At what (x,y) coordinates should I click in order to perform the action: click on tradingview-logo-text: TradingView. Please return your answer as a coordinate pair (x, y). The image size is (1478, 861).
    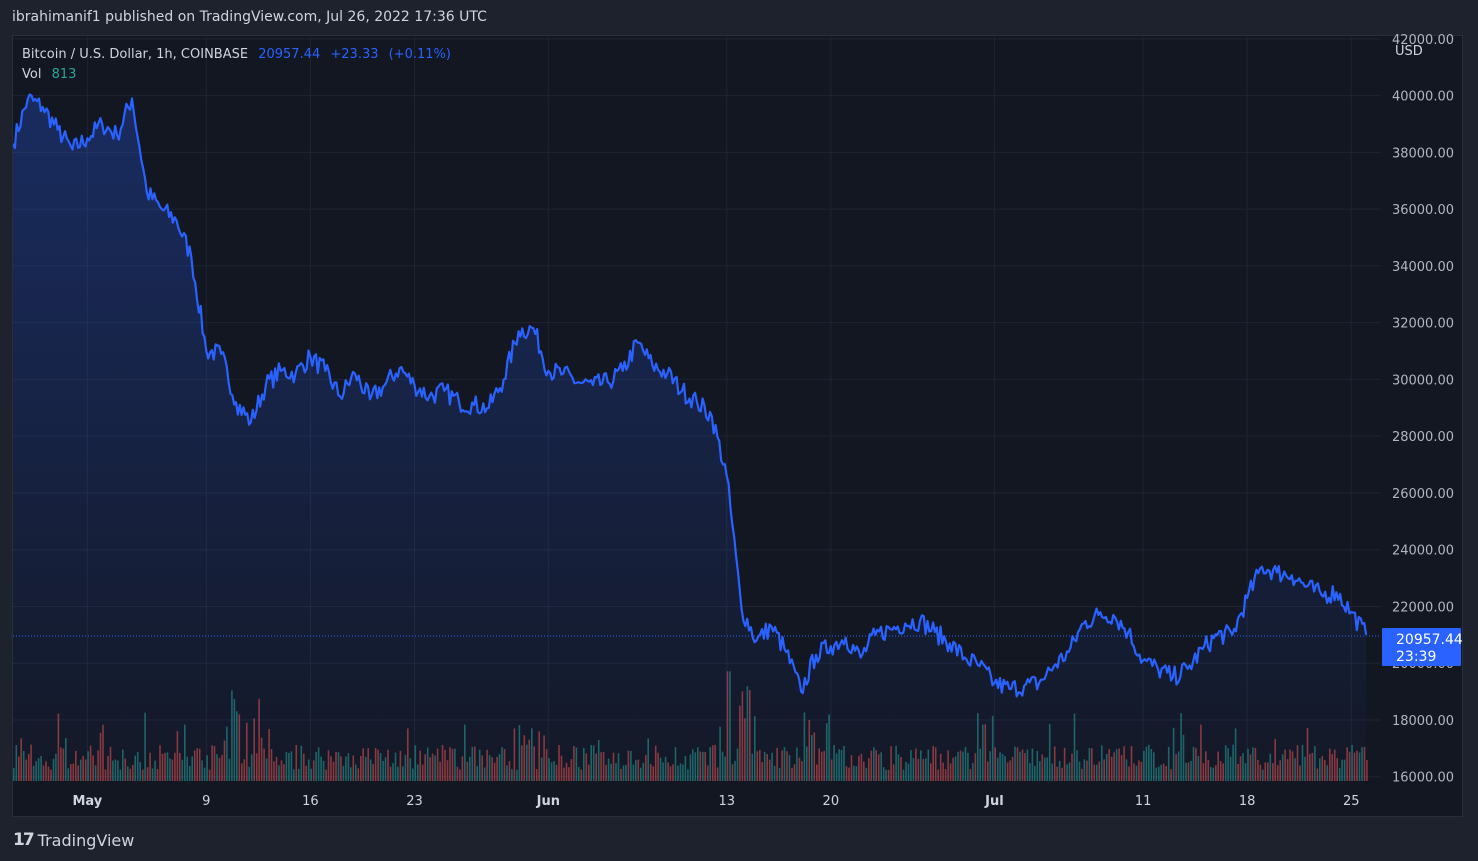
    Looking at the image, I should click on (86, 840).